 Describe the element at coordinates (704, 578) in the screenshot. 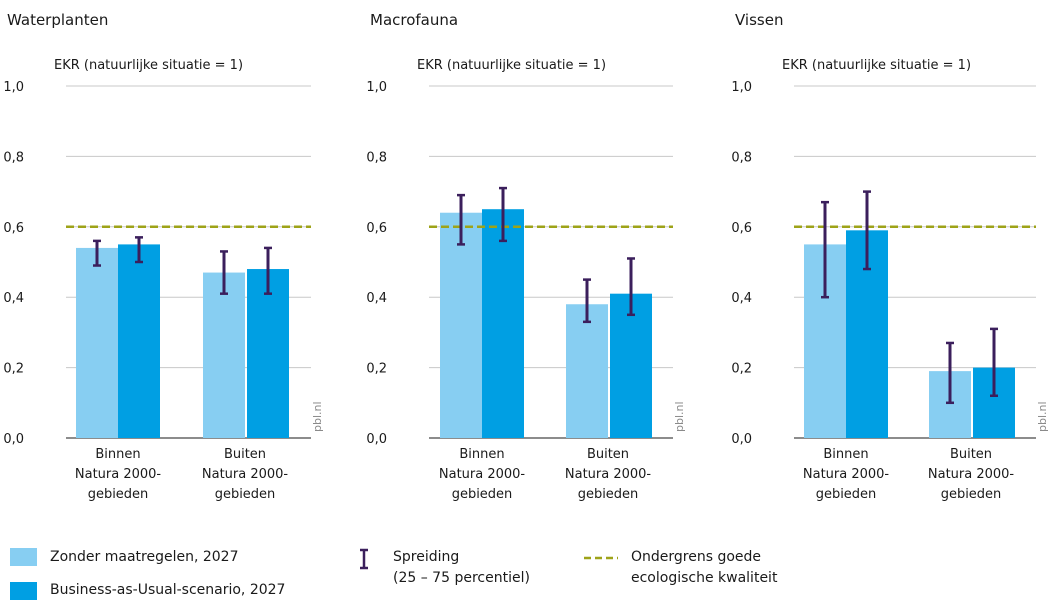

I see `legend-label-threshold-line2: ecologische kwaliteit` at that location.